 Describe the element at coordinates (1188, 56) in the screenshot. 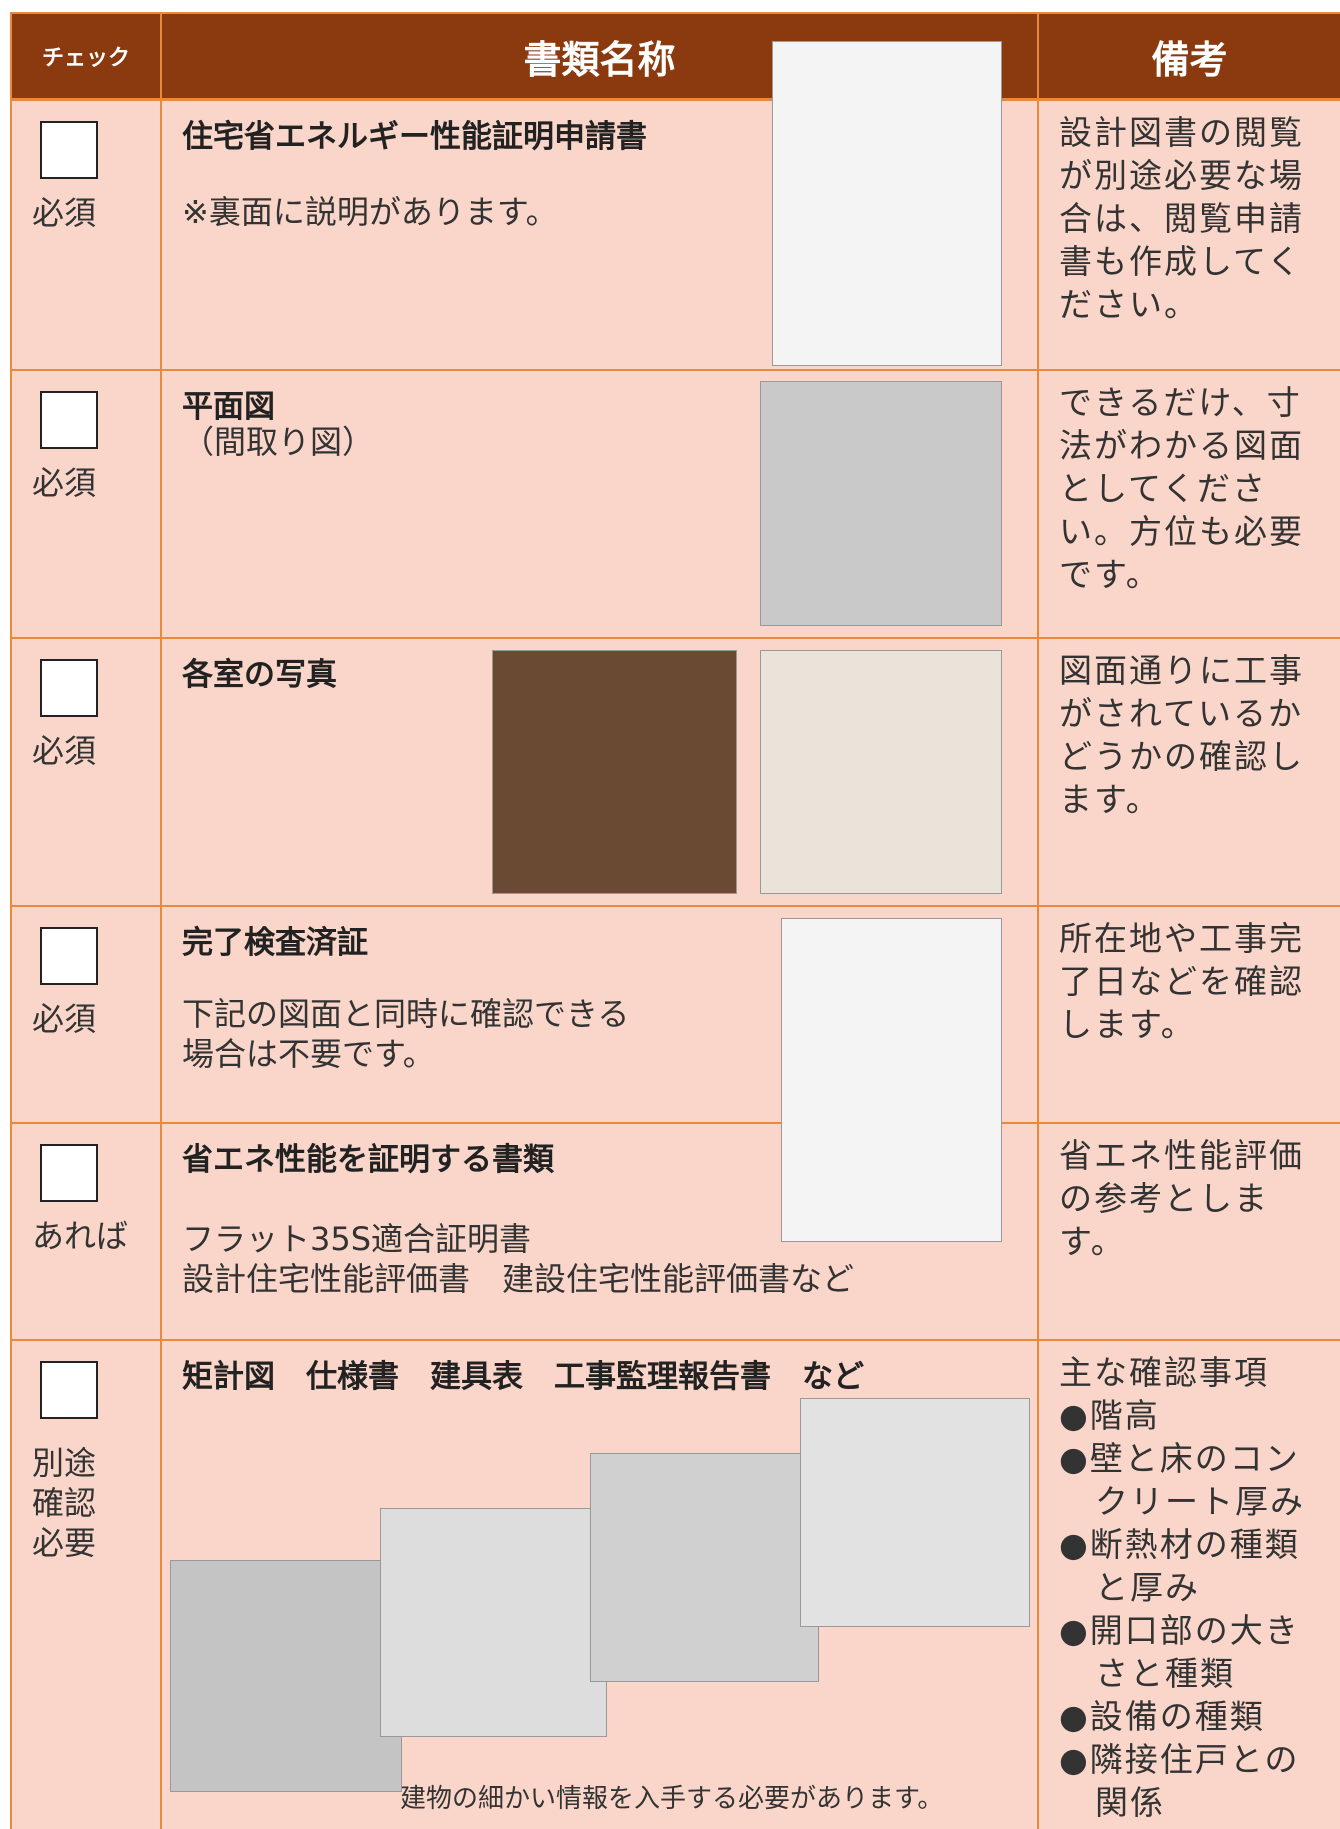

I see `header-note: 備考` at that location.